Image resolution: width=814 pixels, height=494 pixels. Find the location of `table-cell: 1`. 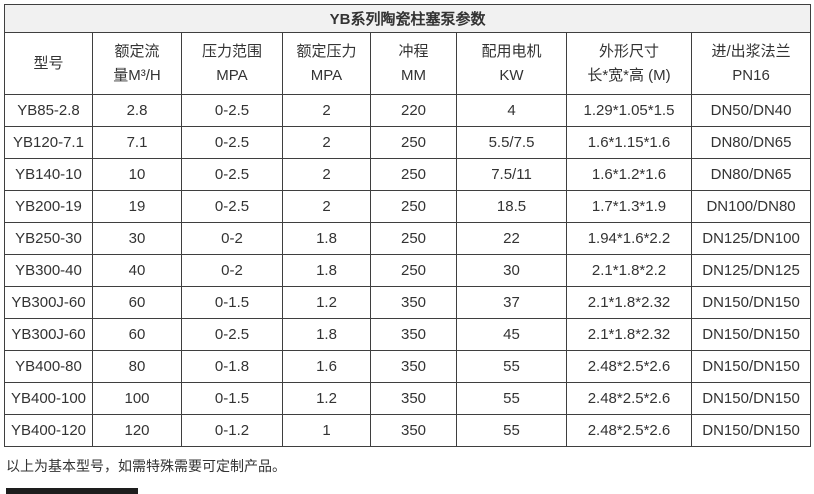

table-cell: 1 is located at coordinates (326, 430).